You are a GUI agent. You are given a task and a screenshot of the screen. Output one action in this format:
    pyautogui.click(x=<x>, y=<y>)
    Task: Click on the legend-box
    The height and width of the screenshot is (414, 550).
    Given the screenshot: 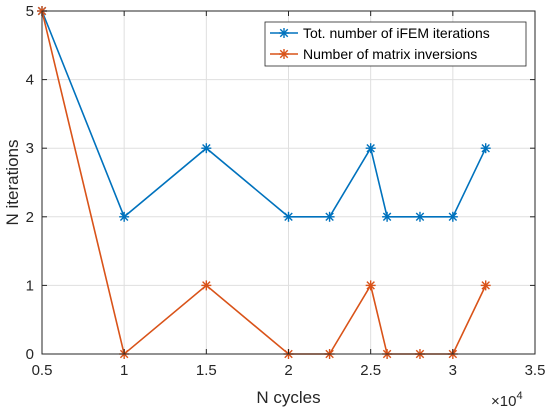 What is the action you would take?
    pyautogui.click(x=395, y=44)
    